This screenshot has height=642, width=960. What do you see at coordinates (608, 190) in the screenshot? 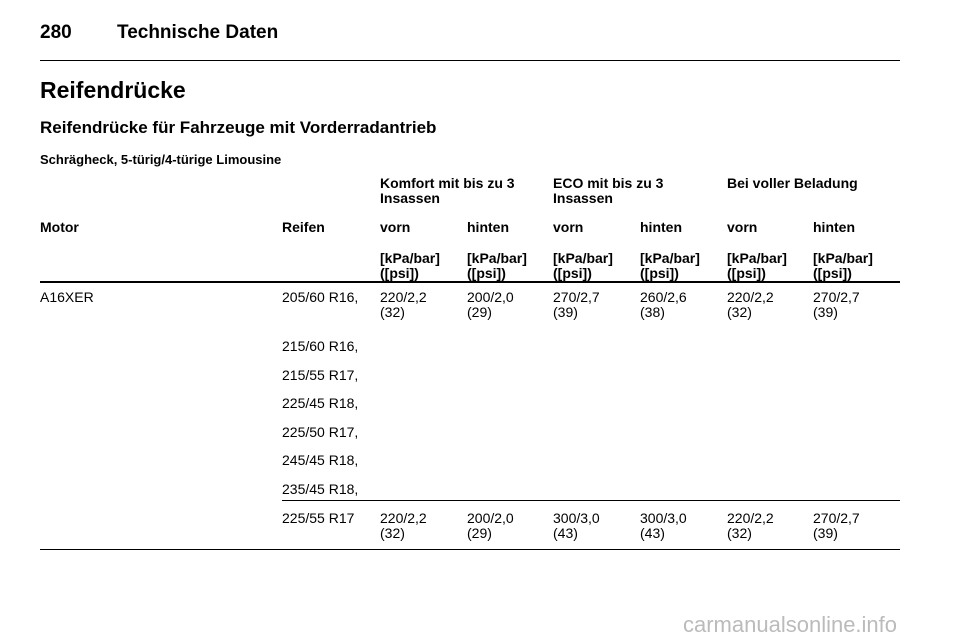
I see `group-header: ECO mit bis zu 3 Insassen` at bounding box center [608, 190].